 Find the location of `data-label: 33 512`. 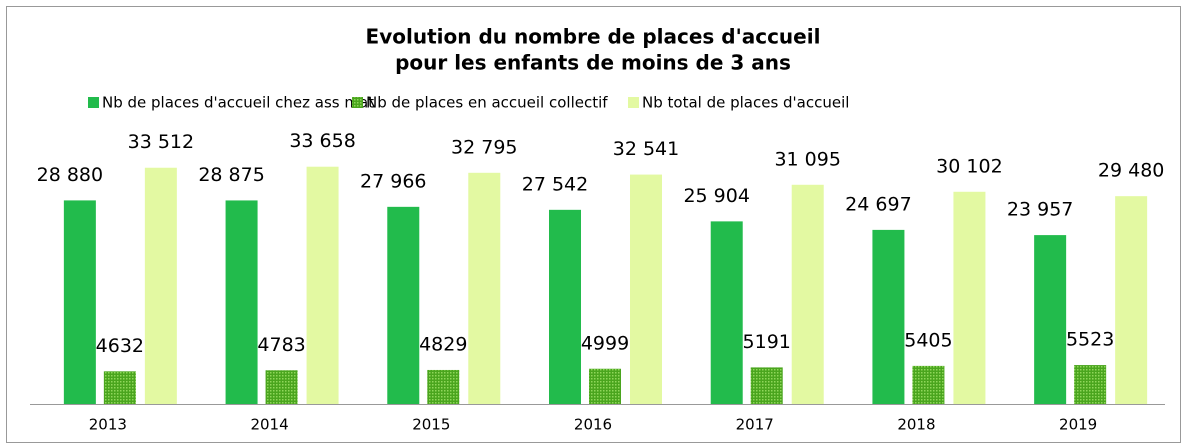

data-label: 33 512 is located at coordinates (161, 142).